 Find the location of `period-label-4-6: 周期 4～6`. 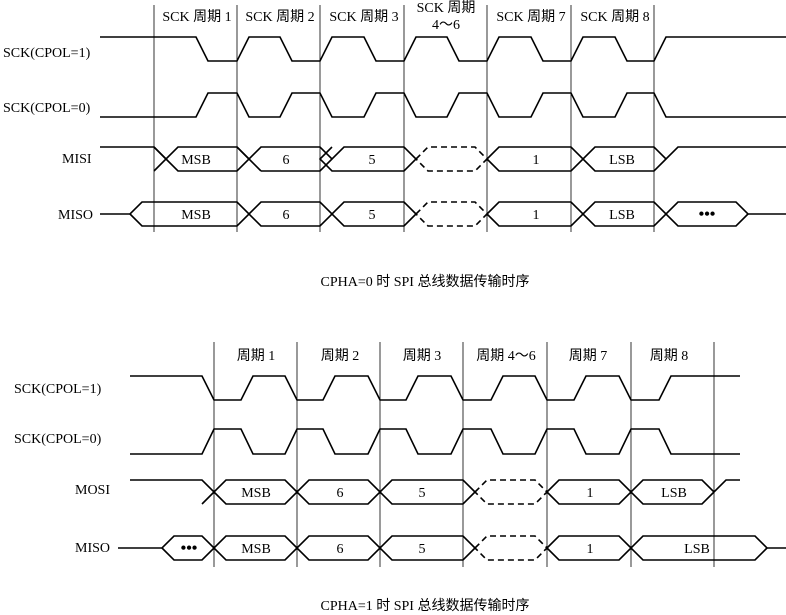

period-label-4-6: 周期 4～6 is located at coordinates (506, 356).